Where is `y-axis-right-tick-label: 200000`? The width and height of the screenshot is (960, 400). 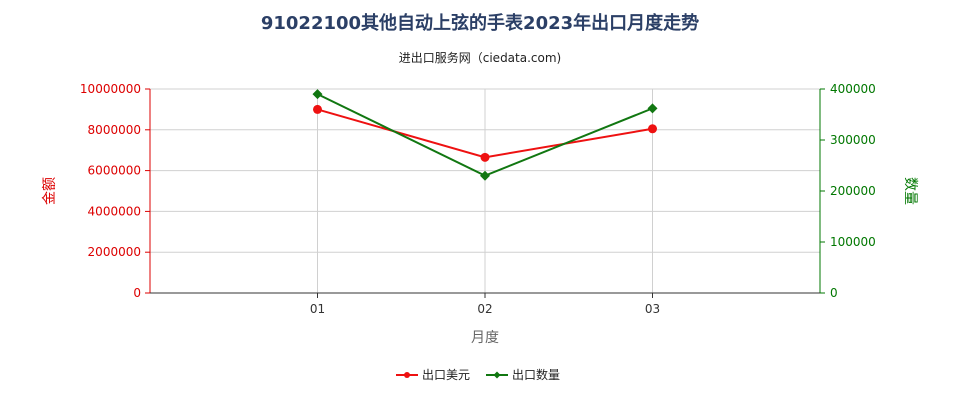 y-axis-right-tick-label: 200000 is located at coordinates (853, 191).